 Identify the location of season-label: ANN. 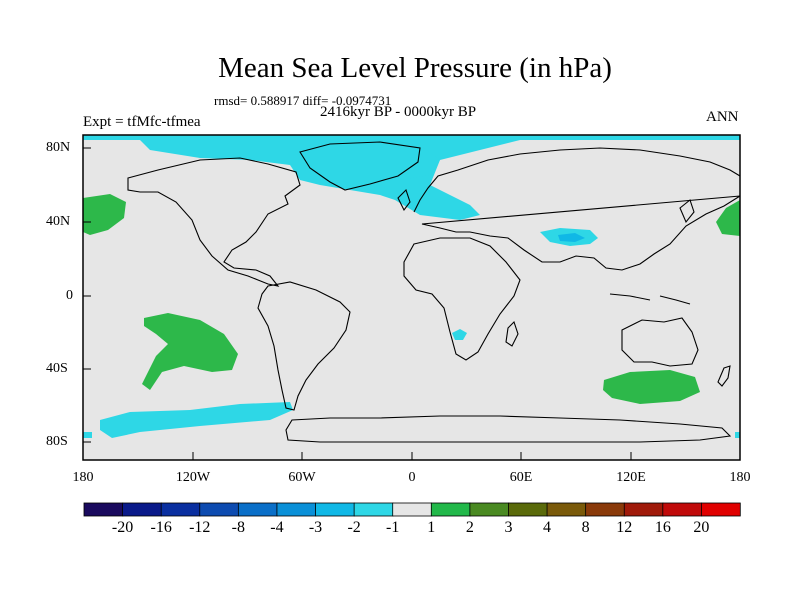
(722, 117).